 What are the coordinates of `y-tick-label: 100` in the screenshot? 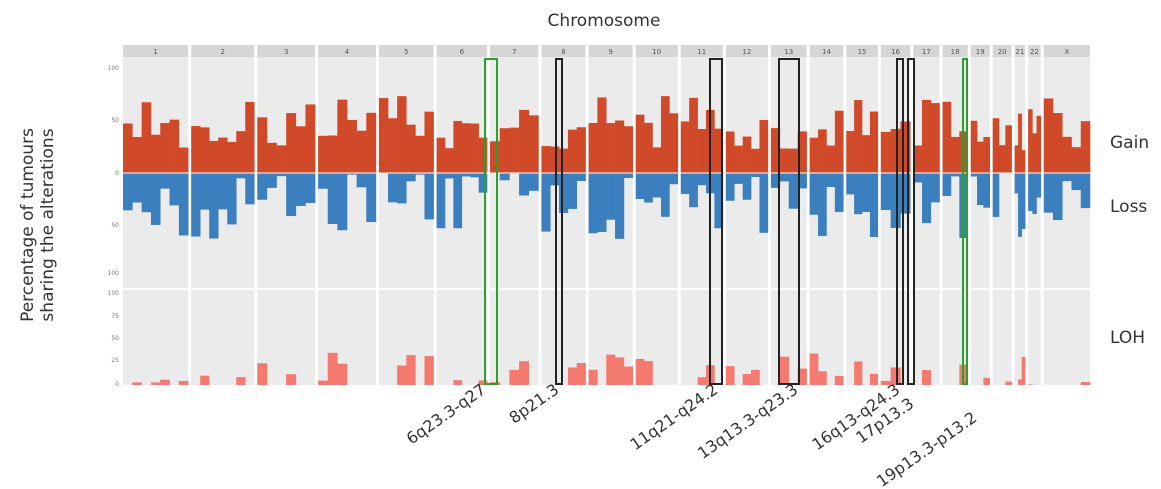 It's located at (114, 68).